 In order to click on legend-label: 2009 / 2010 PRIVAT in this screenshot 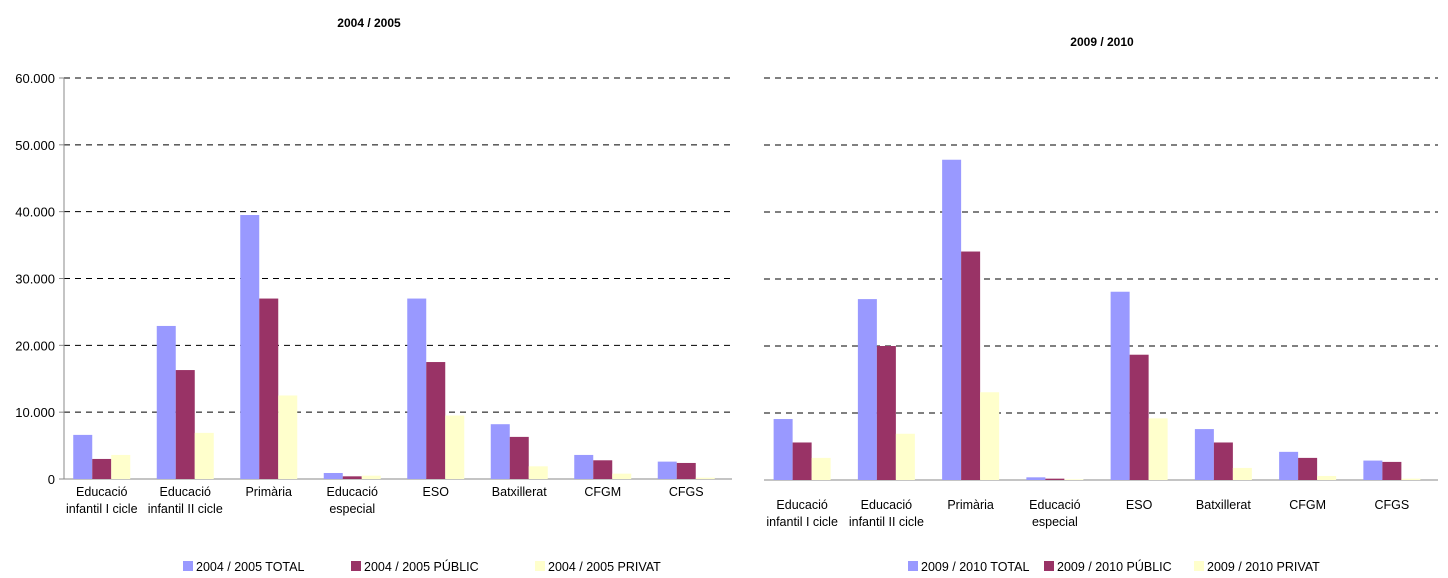, I will do `click(1263, 567)`.